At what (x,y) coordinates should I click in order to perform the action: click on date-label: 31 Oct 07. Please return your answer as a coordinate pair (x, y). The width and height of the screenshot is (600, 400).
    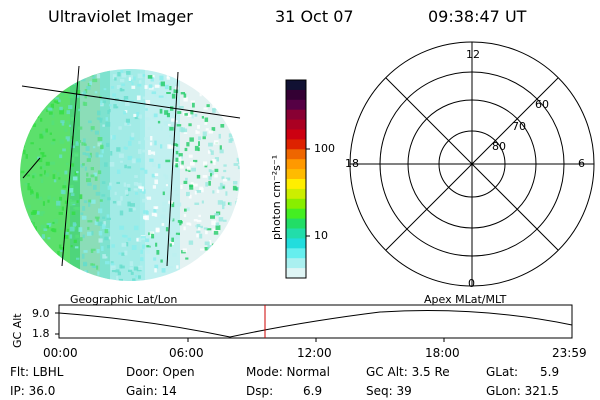
    Looking at the image, I should click on (314, 16).